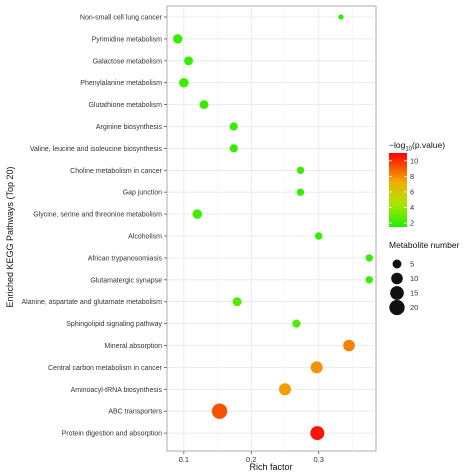  I want to click on color-legend-title: −log10(p.value), so click(417, 146).